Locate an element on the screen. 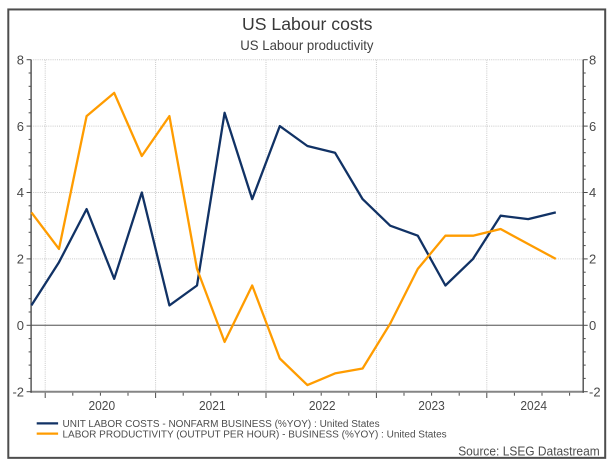 This screenshot has height=470, width=614. svg-text: 2024 is located at coordinates (533, 405).